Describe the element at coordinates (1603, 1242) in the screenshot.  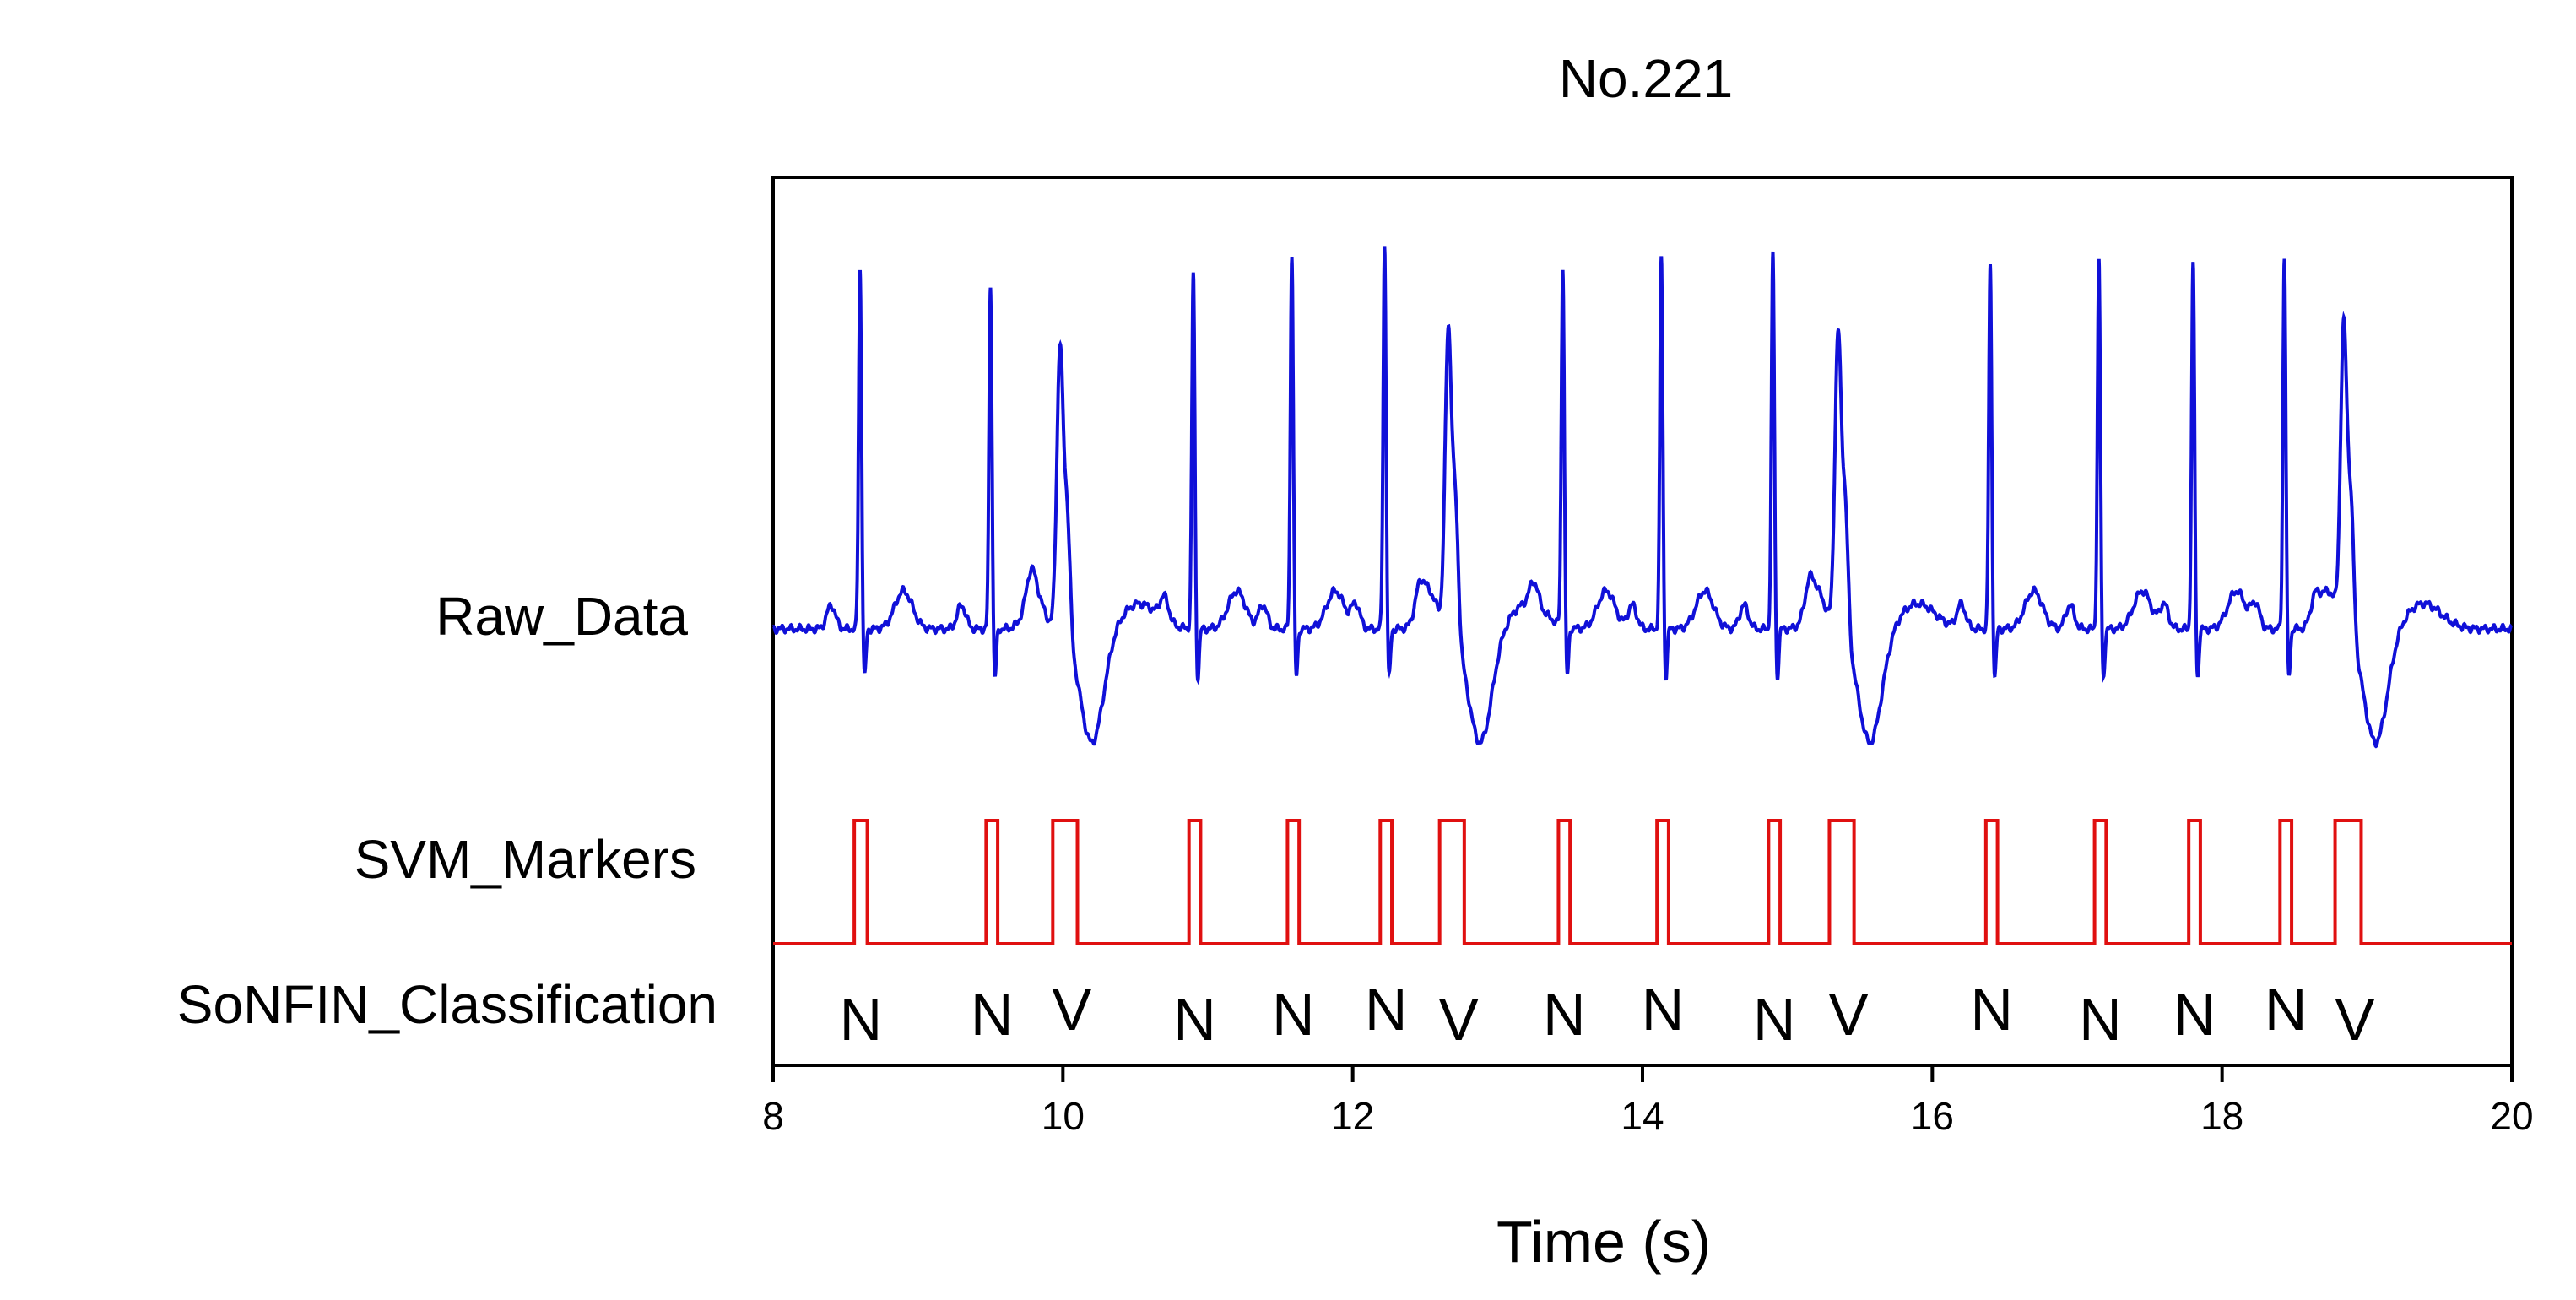
I see `x-axis-label: Time (s)` at that location.